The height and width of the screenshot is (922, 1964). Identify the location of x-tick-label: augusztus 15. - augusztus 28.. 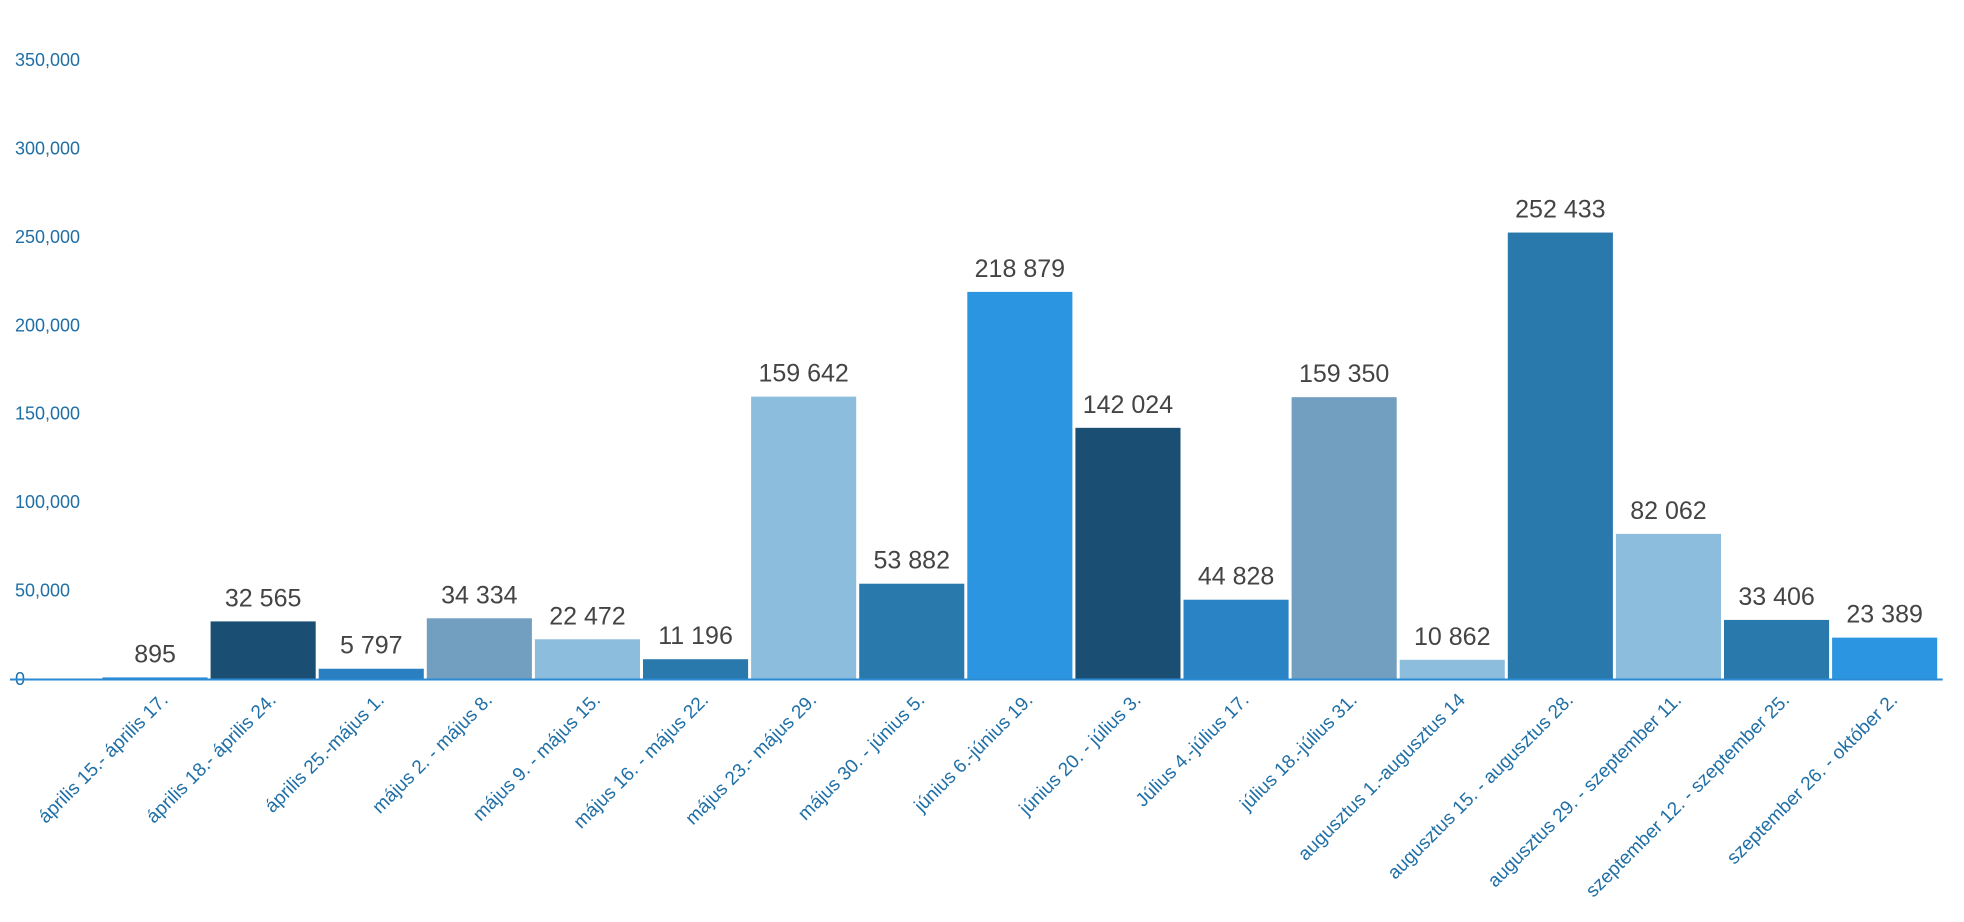
(1481, 787).